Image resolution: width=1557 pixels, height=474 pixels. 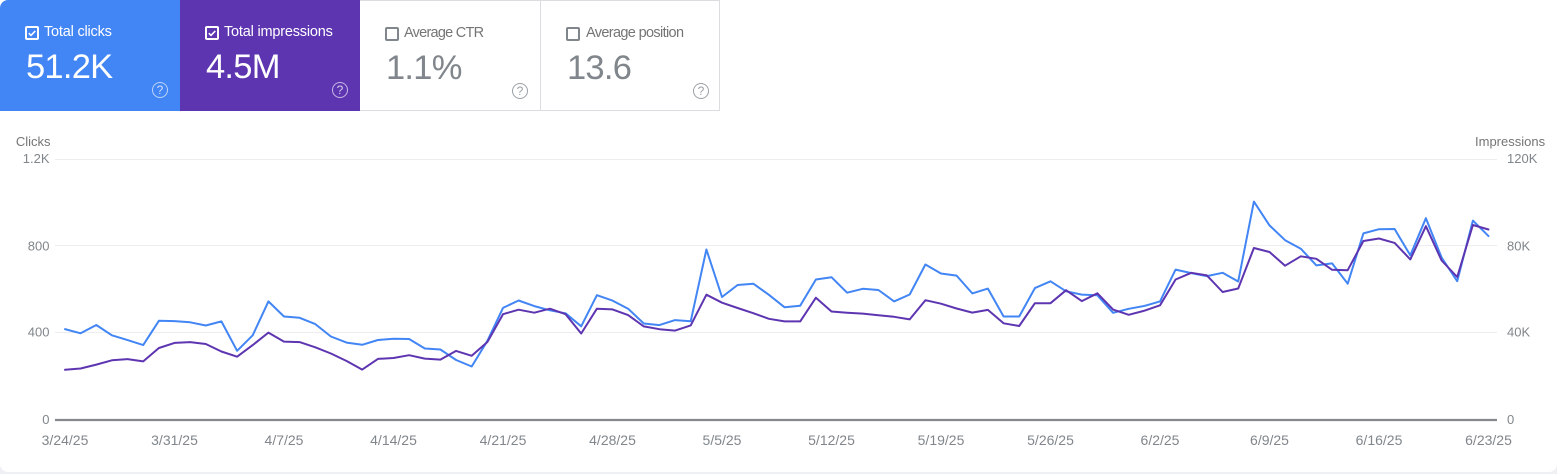 I want to click on svg-text: 120K, so click(x=1522, y=158).